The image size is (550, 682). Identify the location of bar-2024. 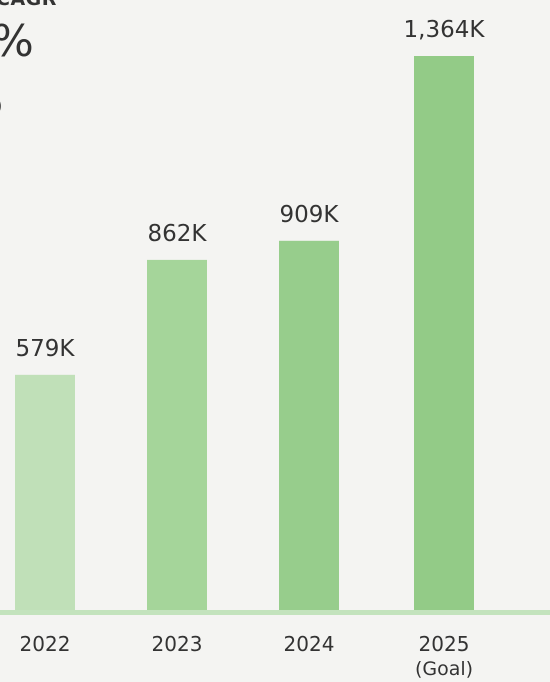
(309, 425).